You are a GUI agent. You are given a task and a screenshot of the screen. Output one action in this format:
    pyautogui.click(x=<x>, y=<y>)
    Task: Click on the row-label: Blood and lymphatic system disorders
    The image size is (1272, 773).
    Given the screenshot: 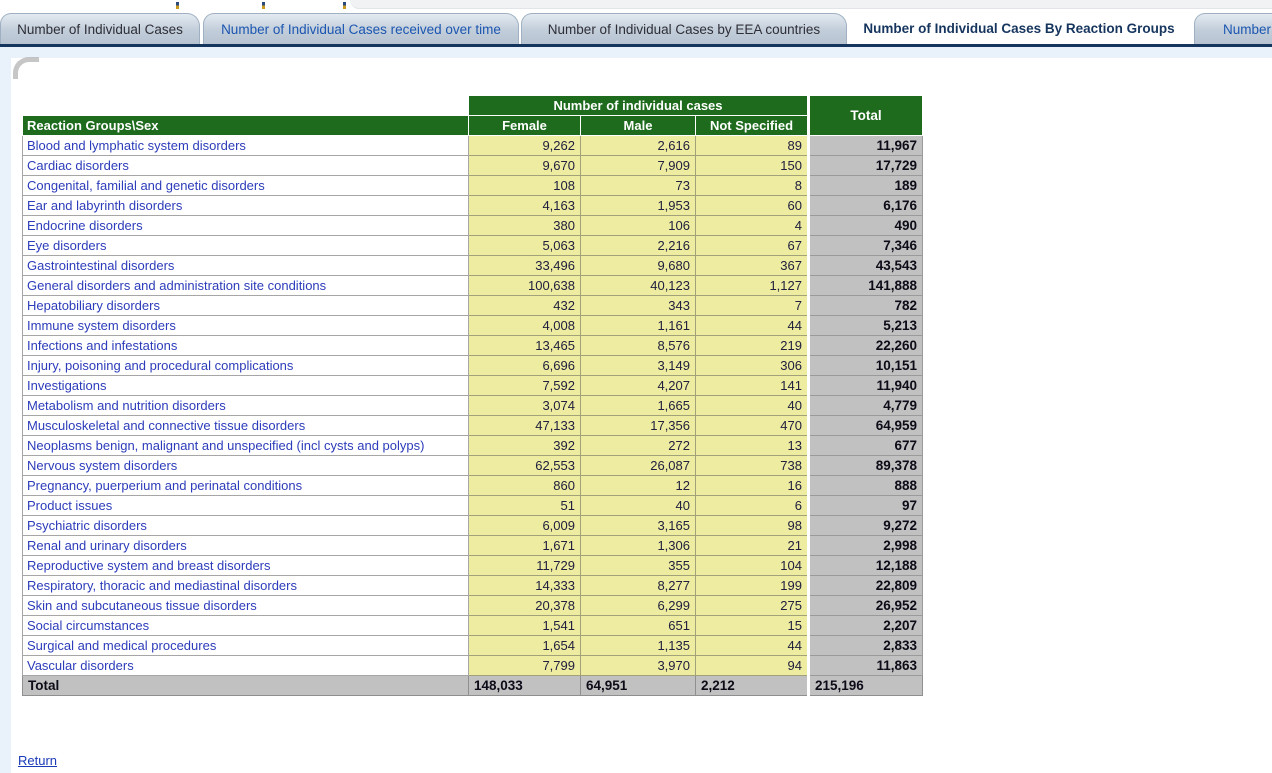 What is the action you would take?
    pyautogui.click(x=245, y=145)
    